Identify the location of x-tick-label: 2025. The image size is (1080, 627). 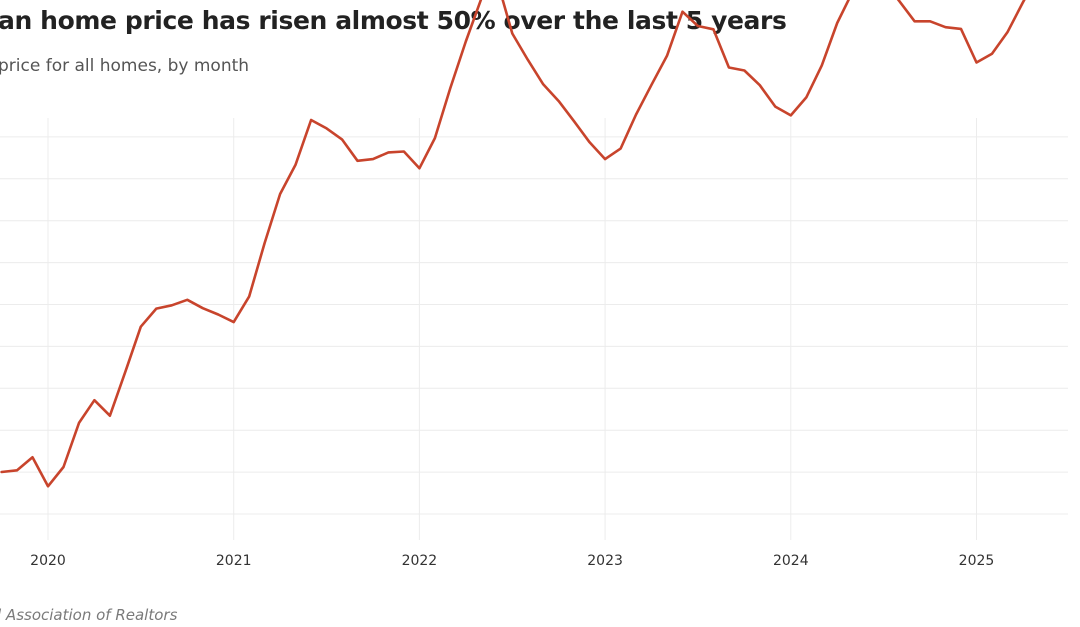
(977, 561).